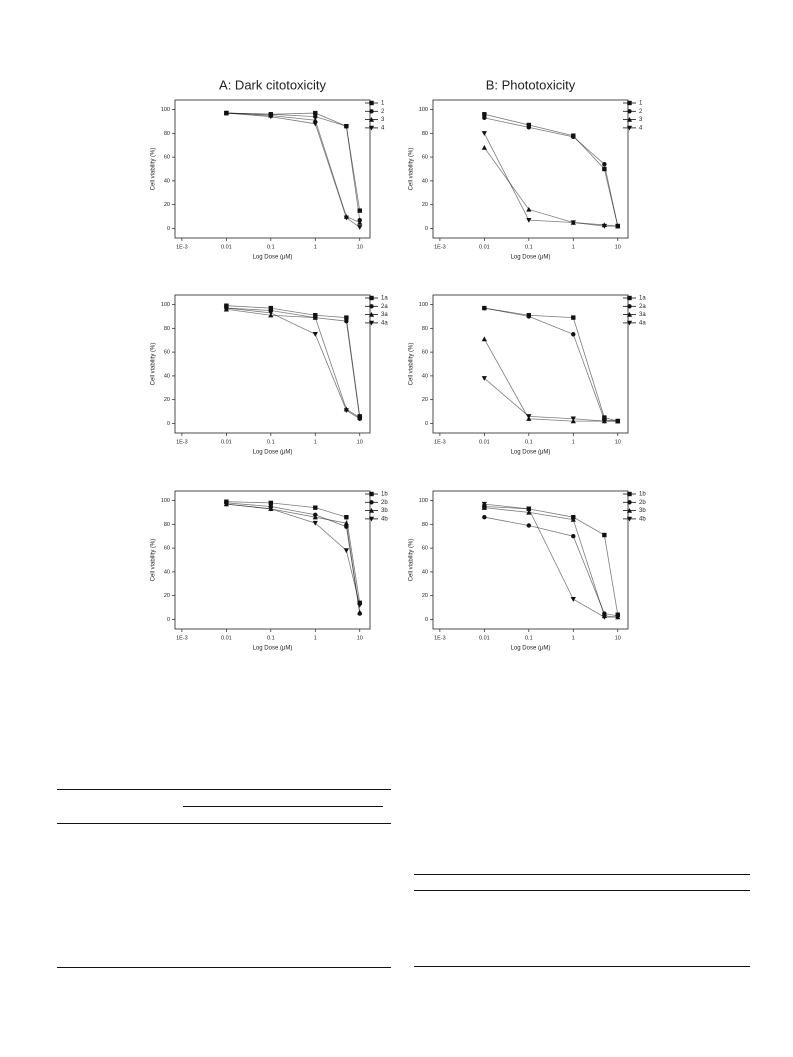 The width and height of the screenshot is (793, 1057). Describe the element at coordinates (154, 364) in the screenshot. I see `y-axis-label: Cell viability (%)` at that location.